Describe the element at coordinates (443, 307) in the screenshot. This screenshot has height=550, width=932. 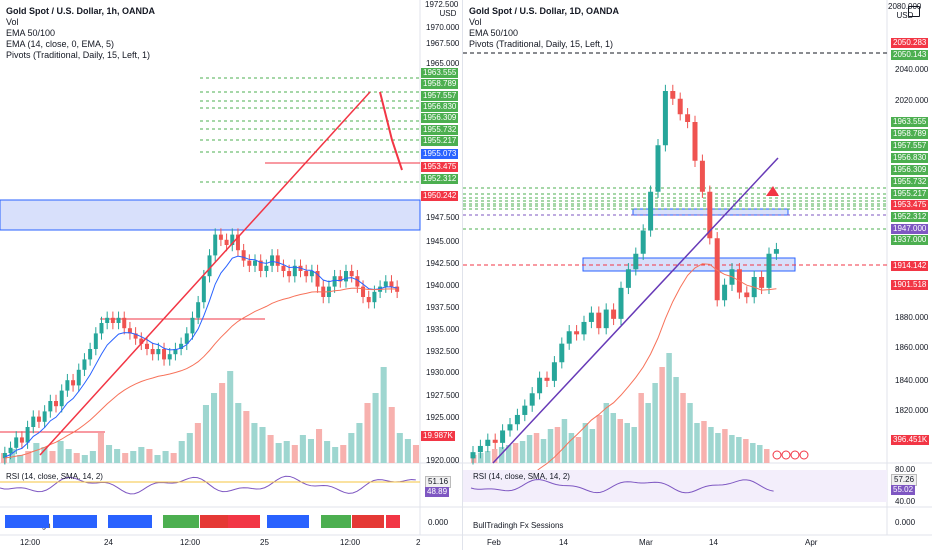
I see `price-tick: 1937.500` at that location.